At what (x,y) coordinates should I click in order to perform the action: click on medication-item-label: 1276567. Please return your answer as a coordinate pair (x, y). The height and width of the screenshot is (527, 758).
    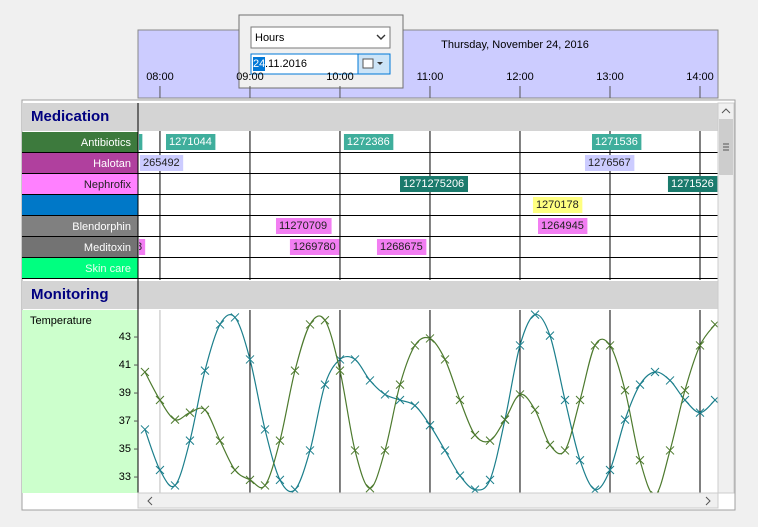
    Looking at the image, I should click on (609, 163).